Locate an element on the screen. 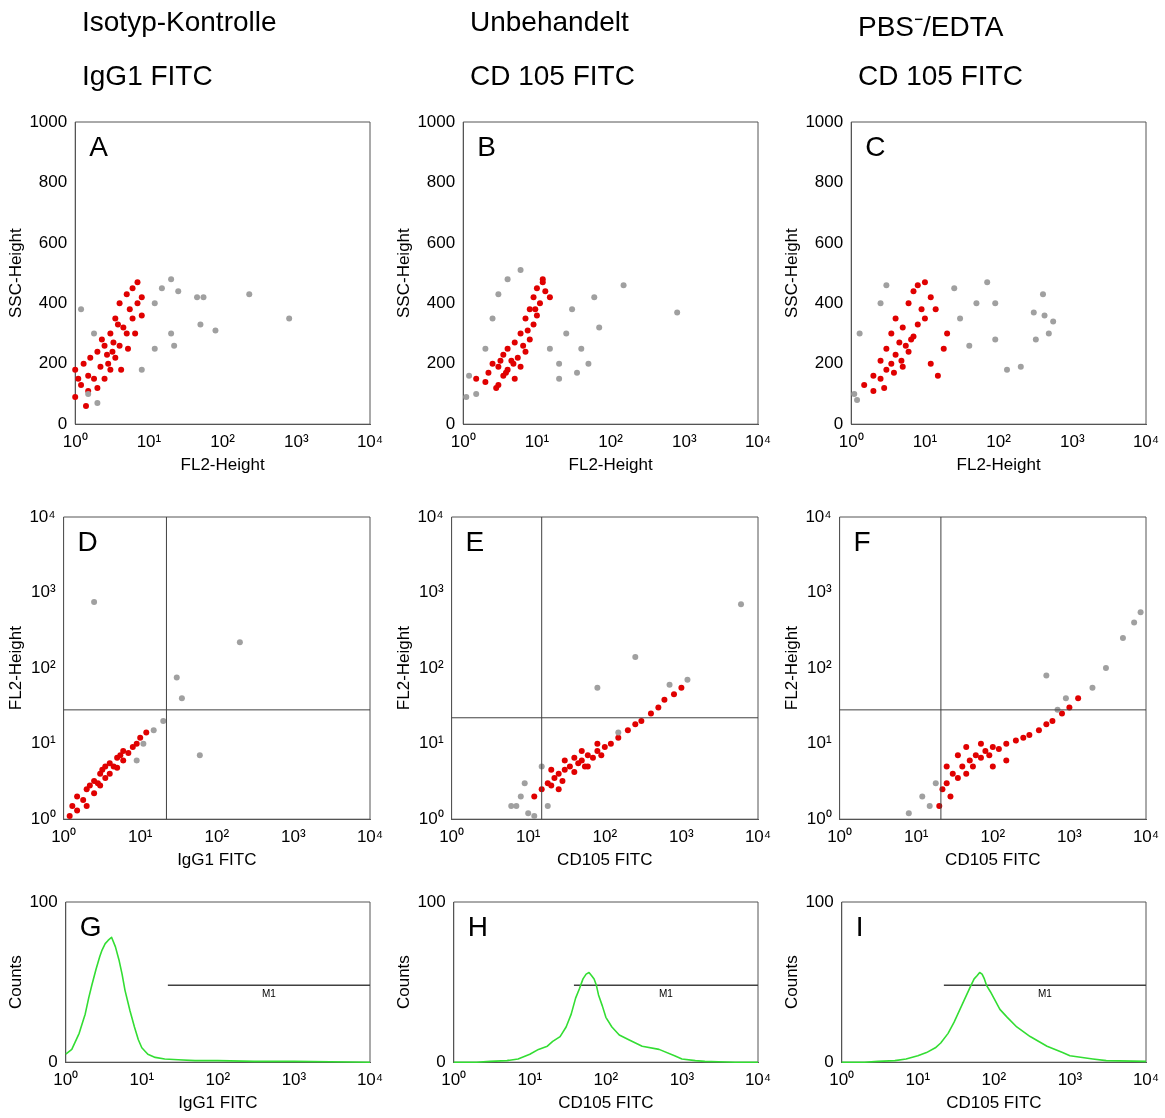 The height and width of the screenshot is (1118, 1165). chart-title: Isotyp-Kontrolle is located at coordinates (179, 22).